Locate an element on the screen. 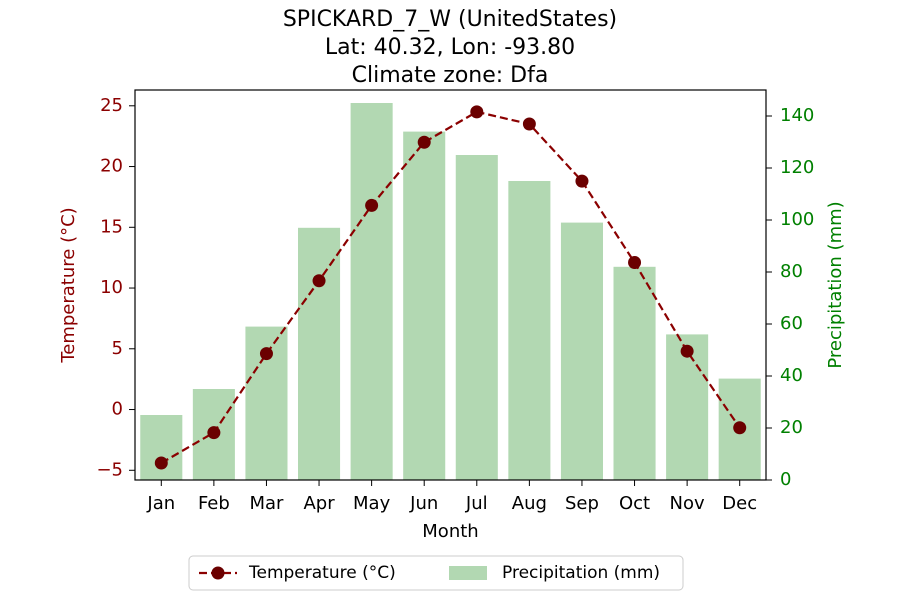 The width and height of the screenshot is (900, 600). temperature-point-nov is located at coordinates (687, 351).